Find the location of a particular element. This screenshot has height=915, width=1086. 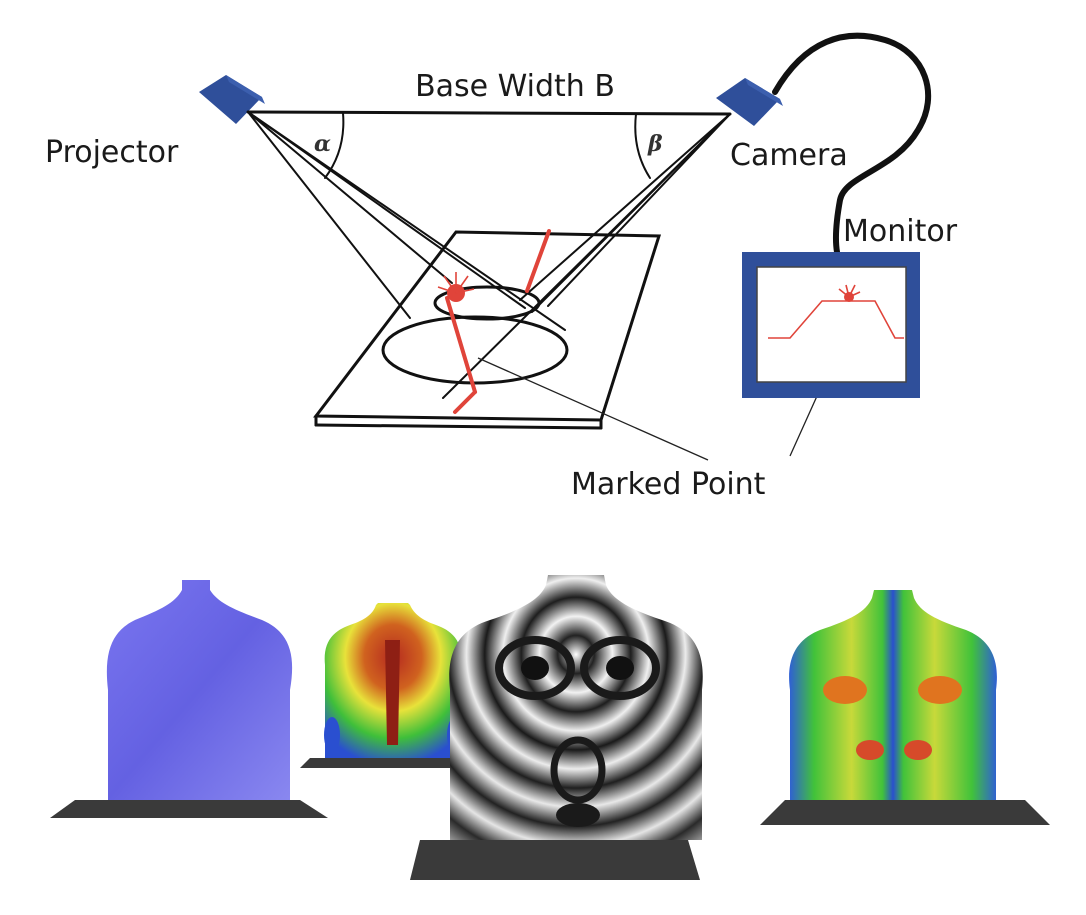

camera-label: Camera is located at coordinates (789, 155).